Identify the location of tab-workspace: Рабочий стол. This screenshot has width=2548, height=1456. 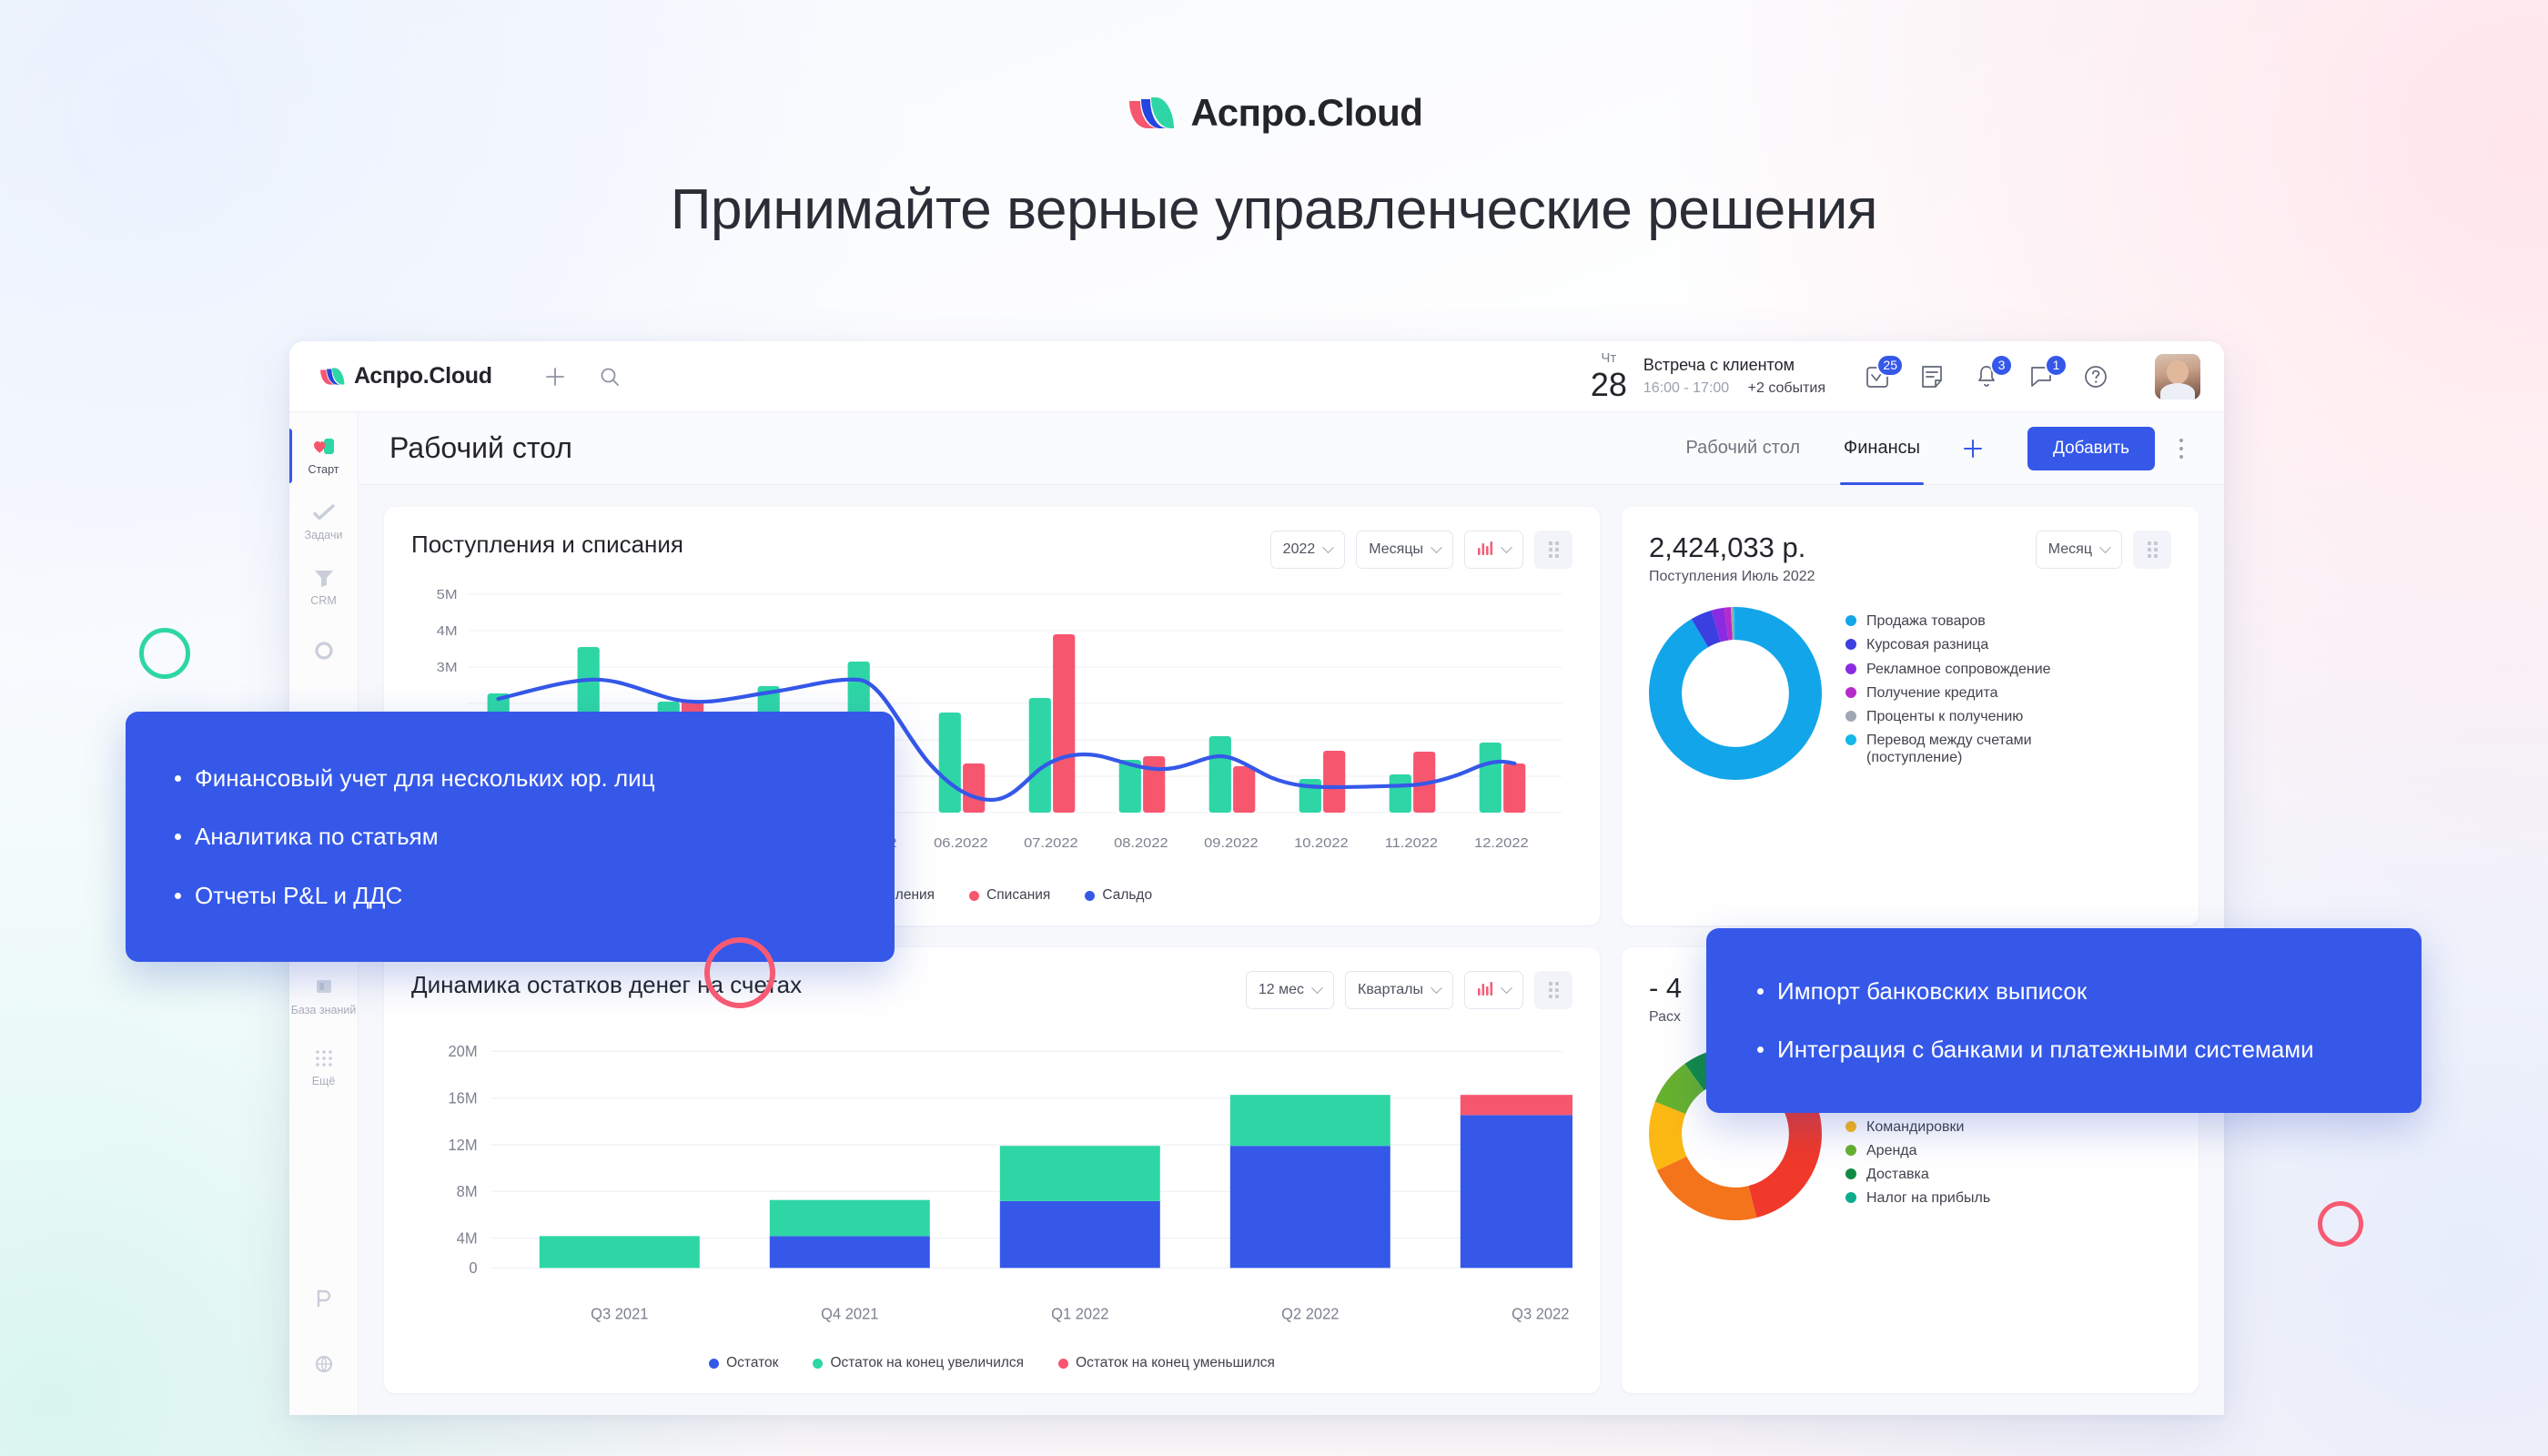
(1743, 448).